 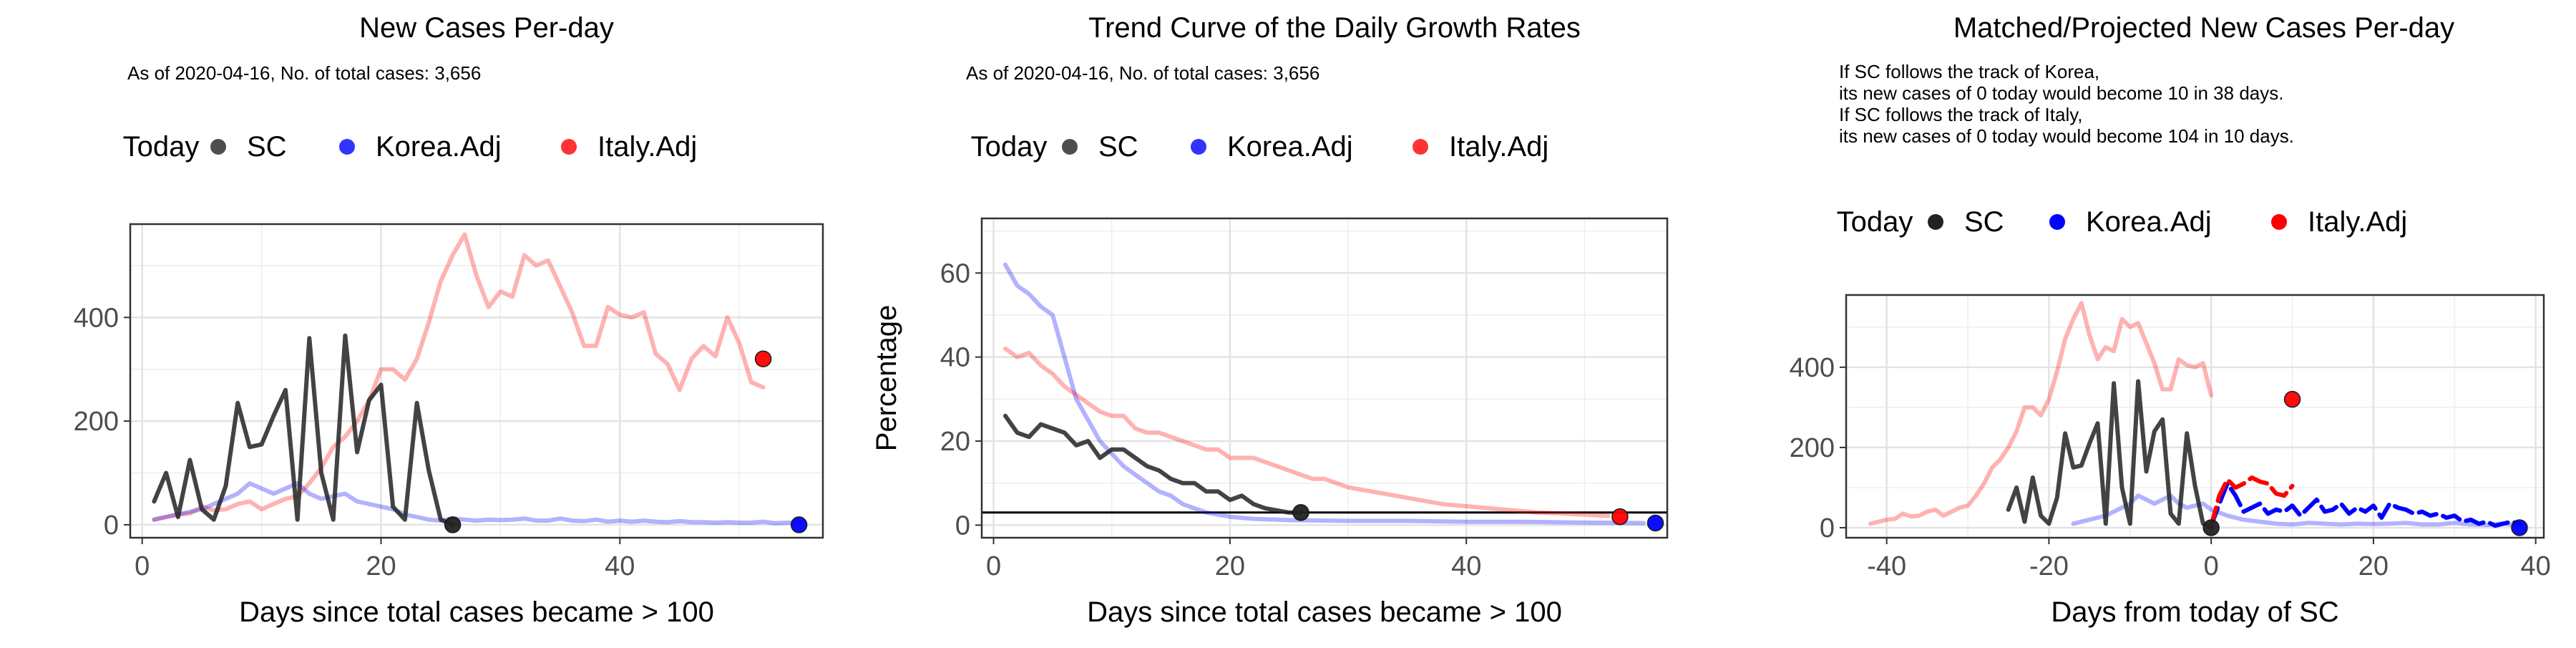 I want to click on chart-subtitle-line: If SC follows the track of Italy,, so click(x=1961, y=115).